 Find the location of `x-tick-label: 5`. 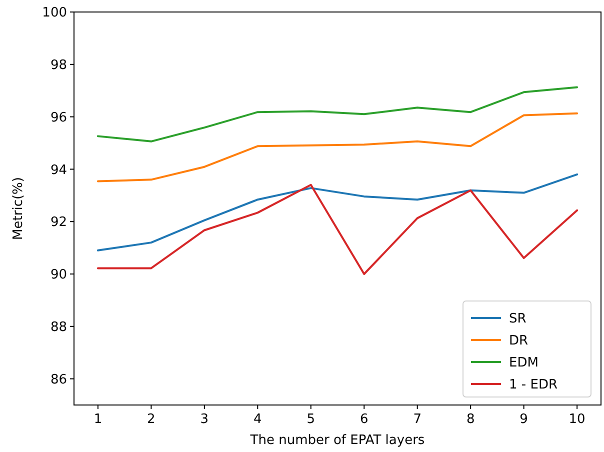

x-tick-label: 5 is located at coordinates (311, 419).